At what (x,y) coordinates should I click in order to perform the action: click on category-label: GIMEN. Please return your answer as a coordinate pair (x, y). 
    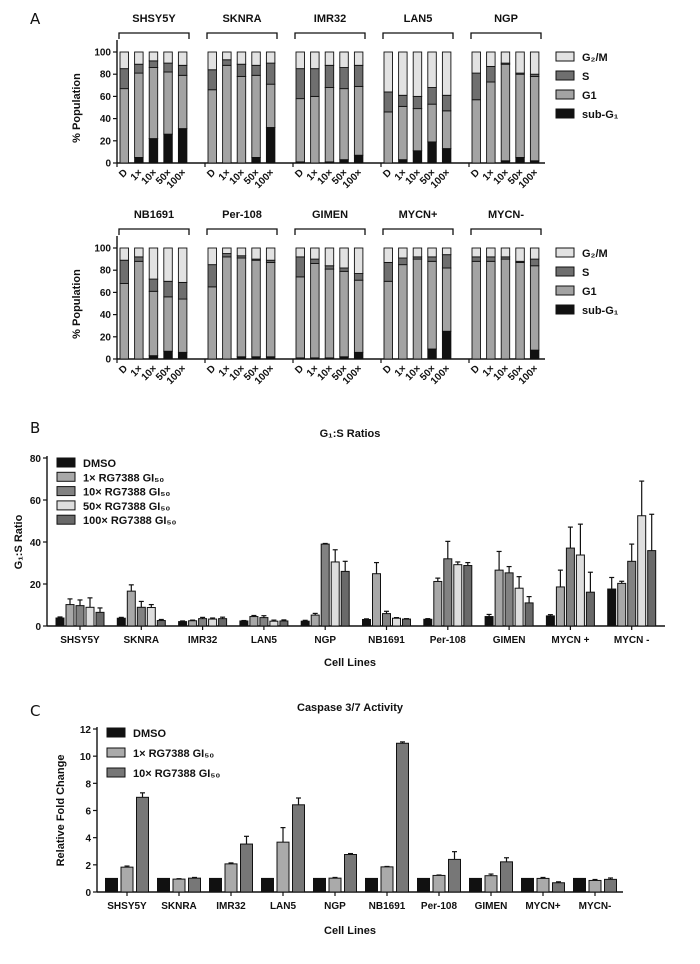
    Looking at the image, I should click on (491, 906).